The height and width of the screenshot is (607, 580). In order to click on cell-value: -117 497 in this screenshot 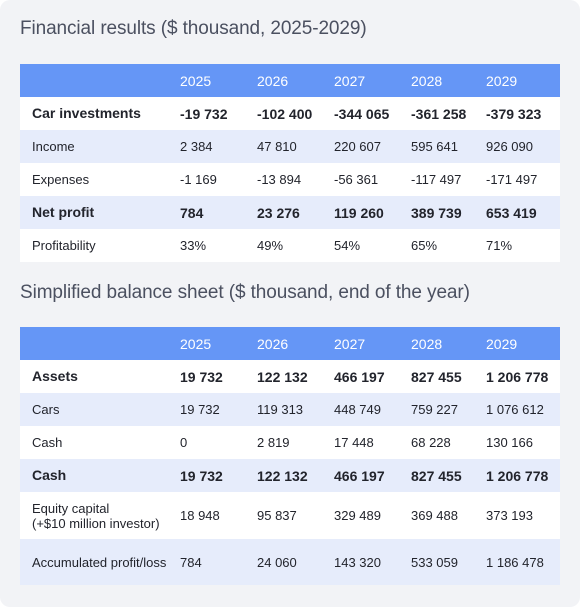, I will do `click(448, 179)`.